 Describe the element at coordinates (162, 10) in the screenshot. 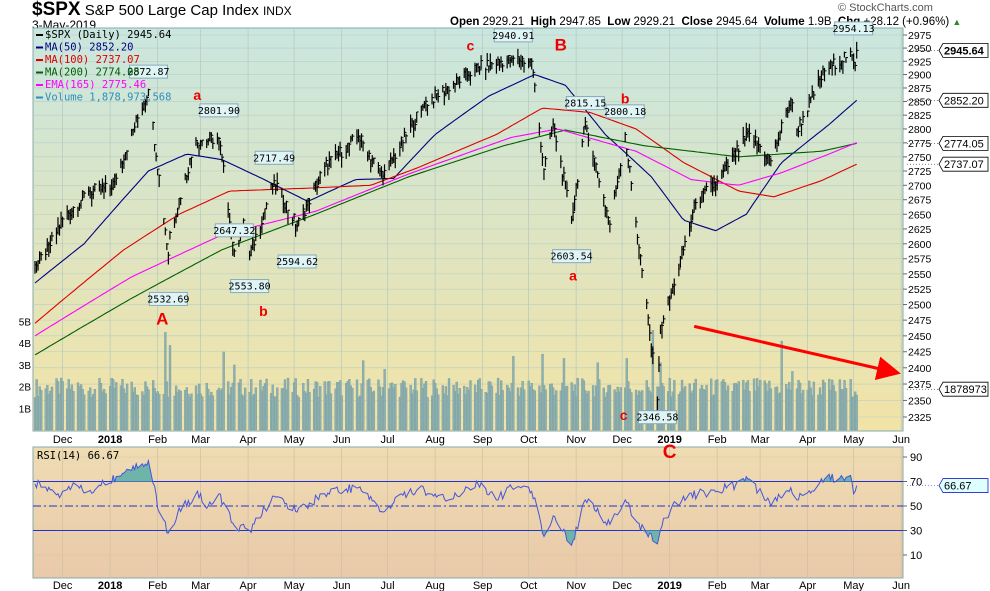

I see `chart-title: $SPX S&P 500 Large Cap Index INDX` at that location.